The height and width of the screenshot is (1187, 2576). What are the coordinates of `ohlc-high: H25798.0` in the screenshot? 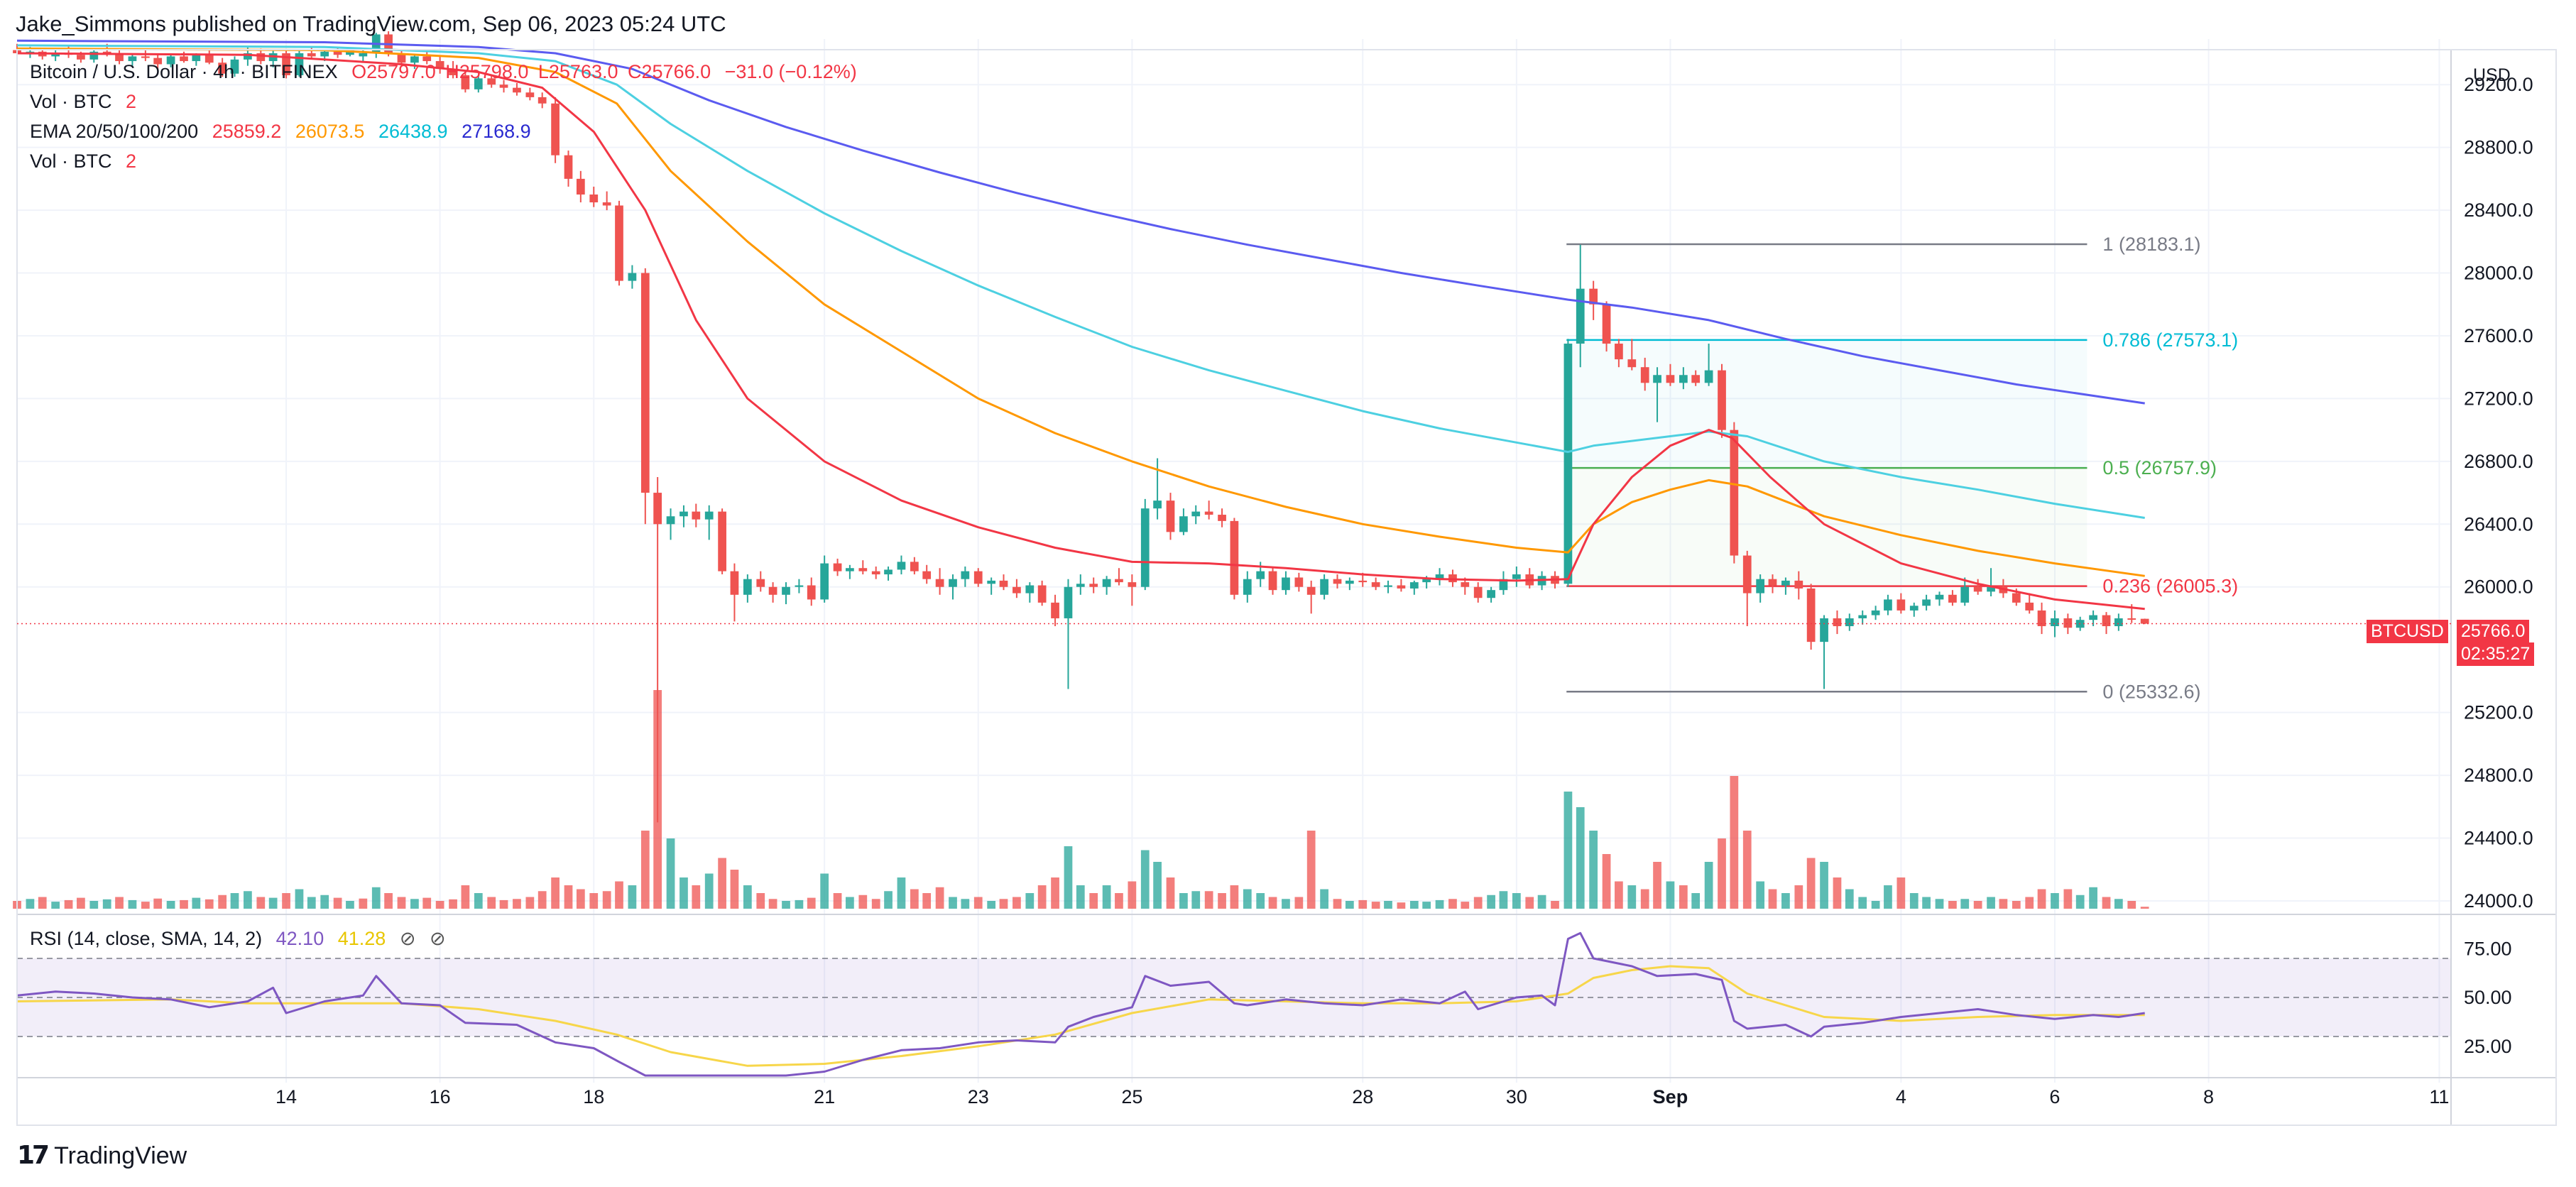 It's located at (487, 71).